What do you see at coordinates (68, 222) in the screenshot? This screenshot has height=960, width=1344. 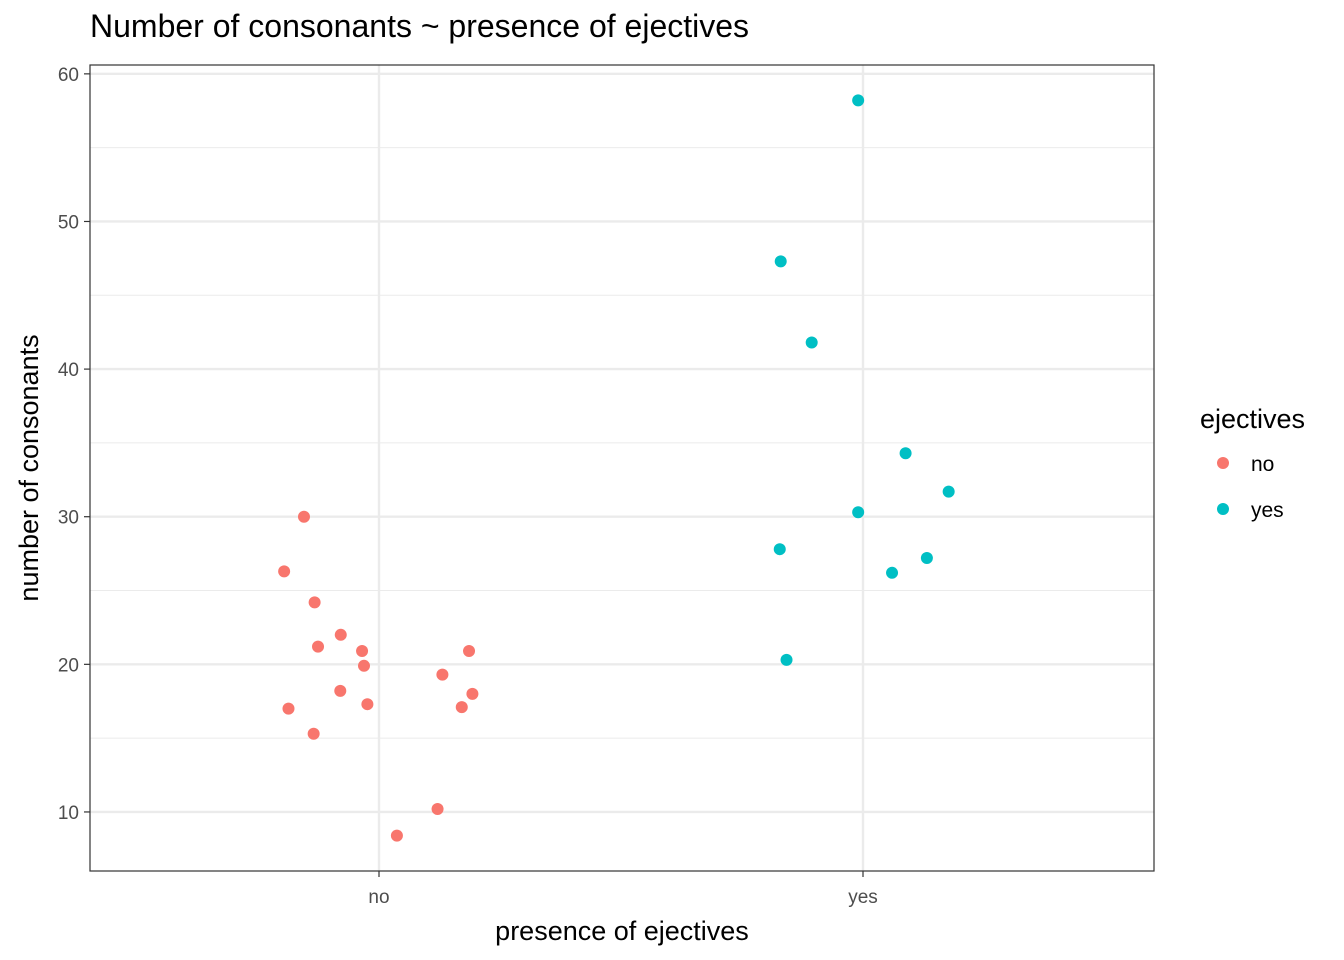 I see `y-tick-label: 50` at bounding box center [68, 222].